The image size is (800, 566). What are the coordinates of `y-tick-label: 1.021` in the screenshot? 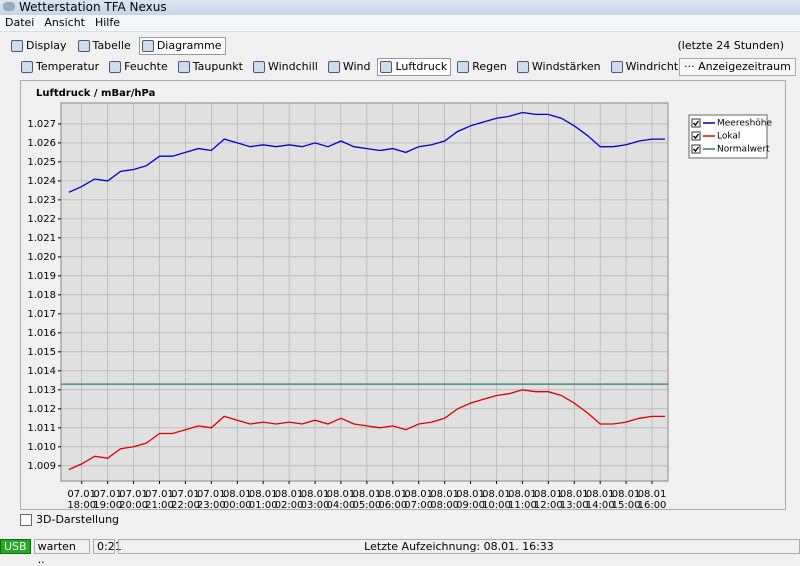 It's located at (41, 238).